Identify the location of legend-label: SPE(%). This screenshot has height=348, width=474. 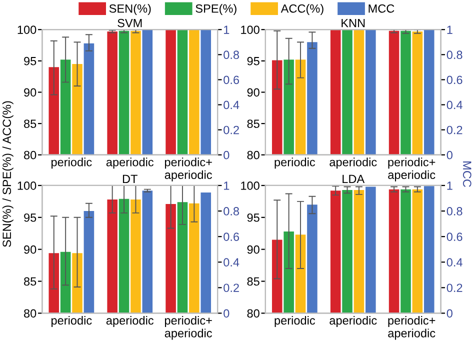
(216, 10).